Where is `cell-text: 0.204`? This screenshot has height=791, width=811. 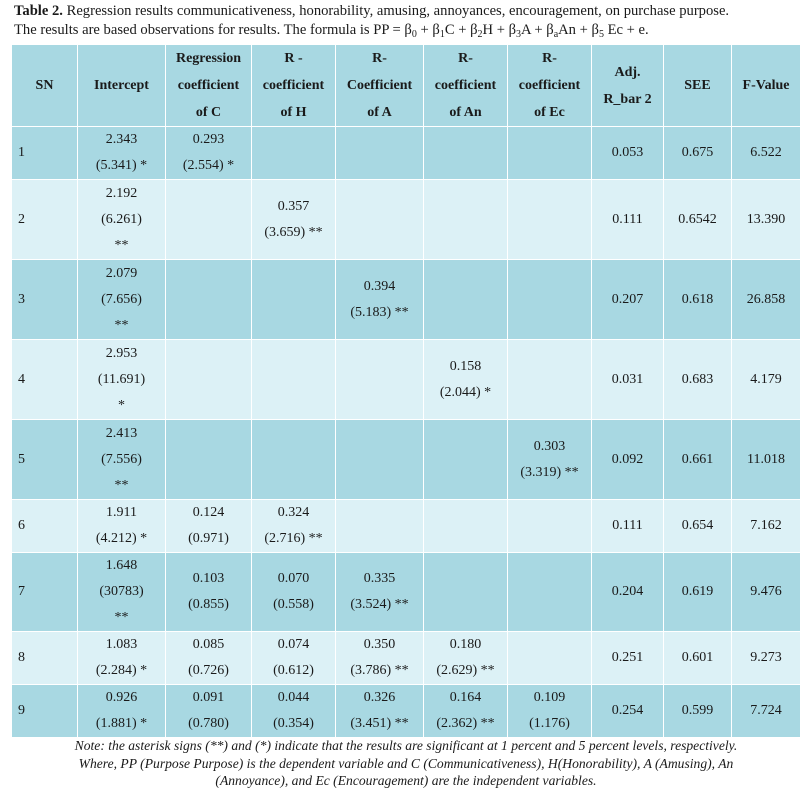 cell-text: 0.204 is located at coordinates (627, 591).